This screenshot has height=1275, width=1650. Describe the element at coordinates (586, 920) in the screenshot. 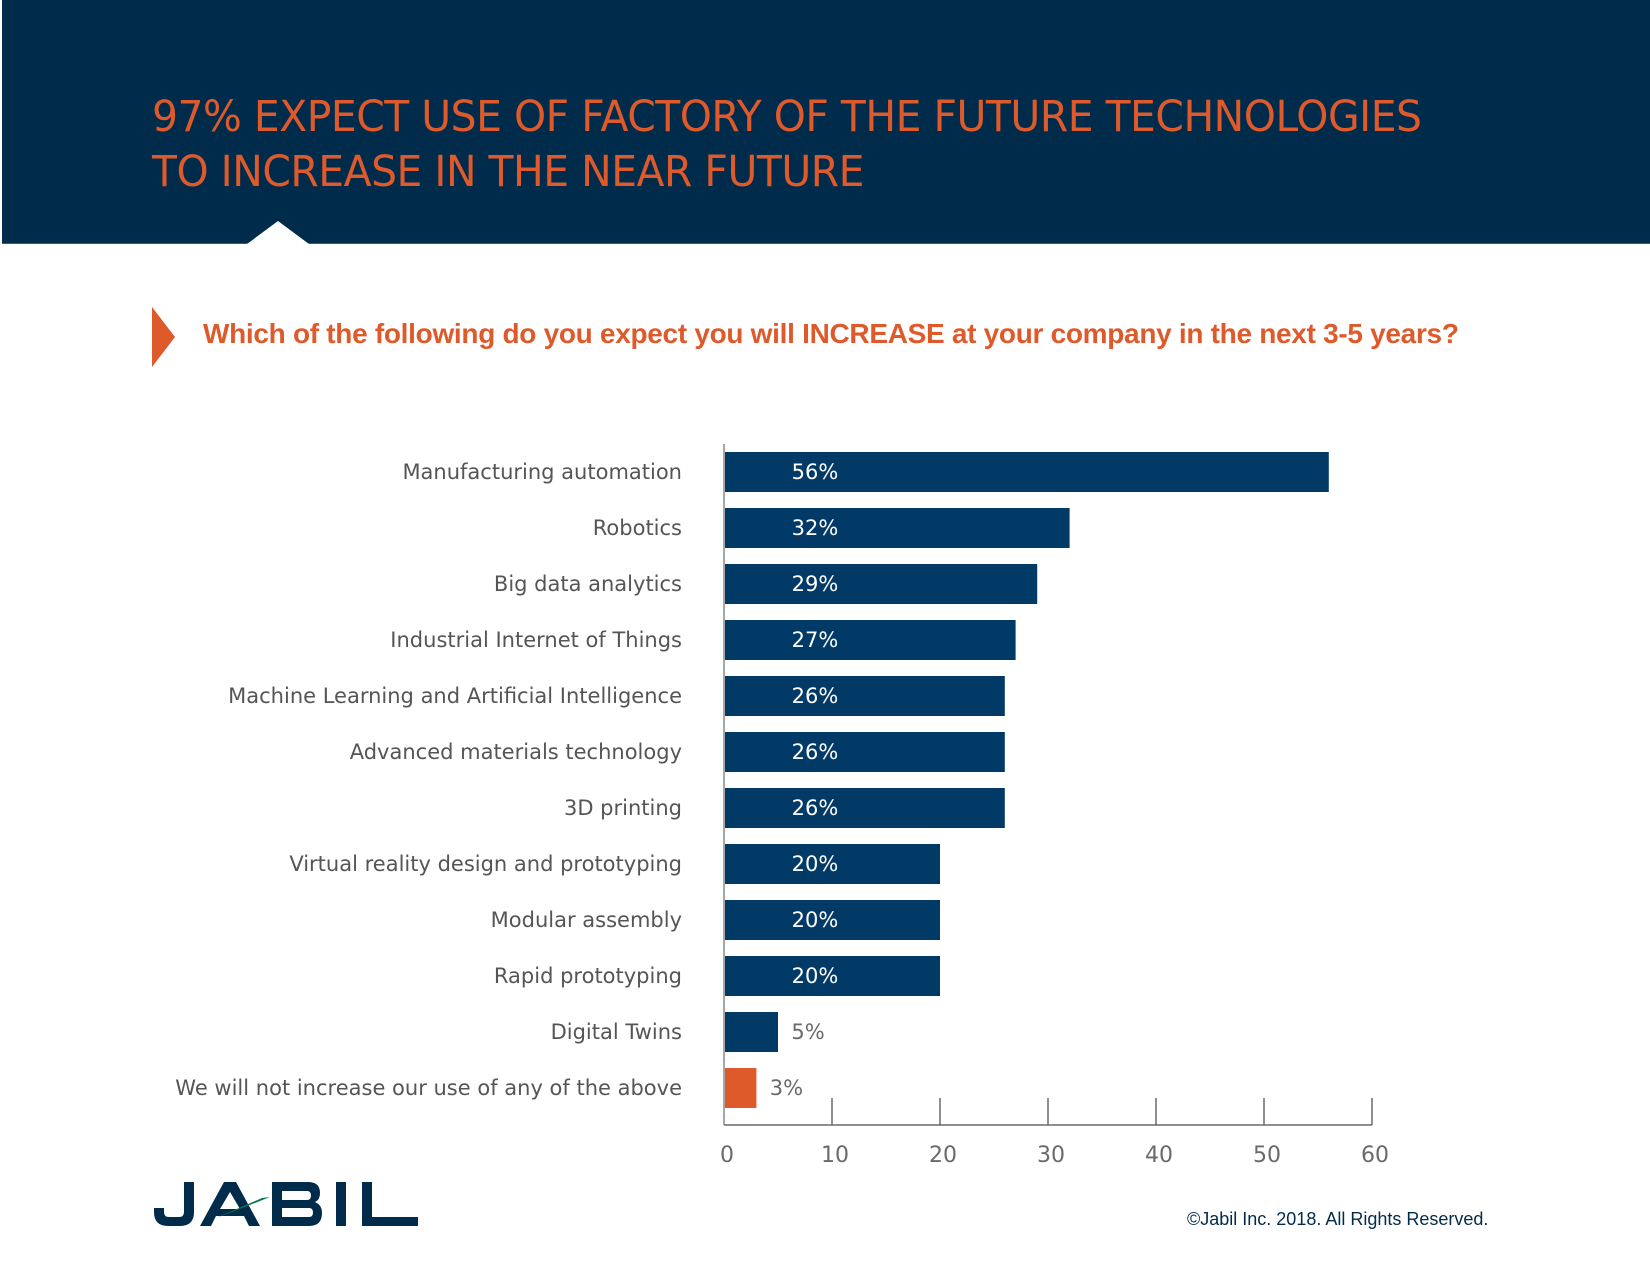

I see `category-label: Modular assembly` at that location.